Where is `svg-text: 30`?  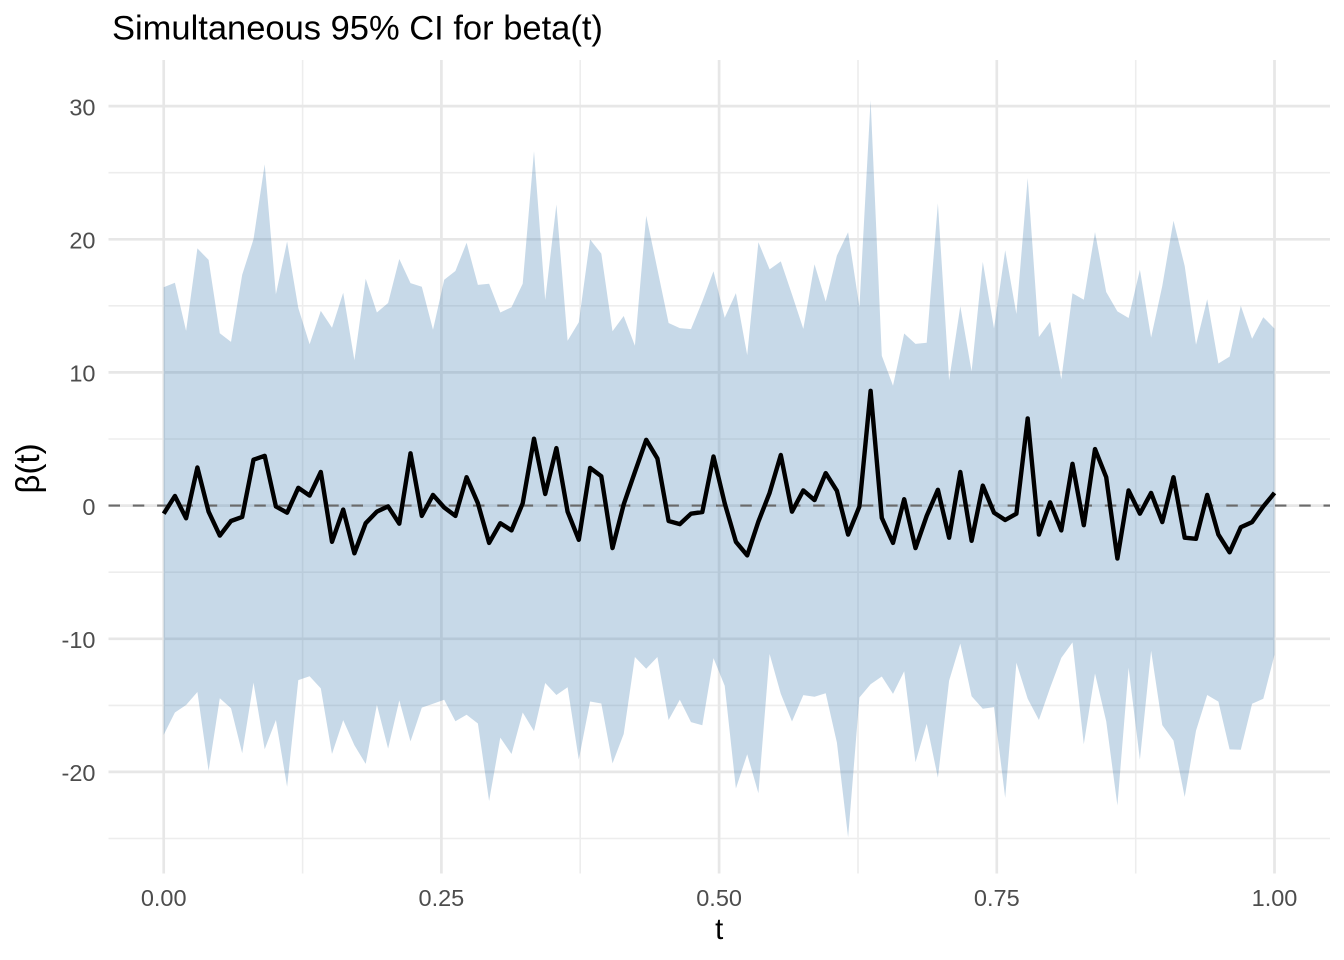
svg-text: 30 is located at coordinates (82, 107).